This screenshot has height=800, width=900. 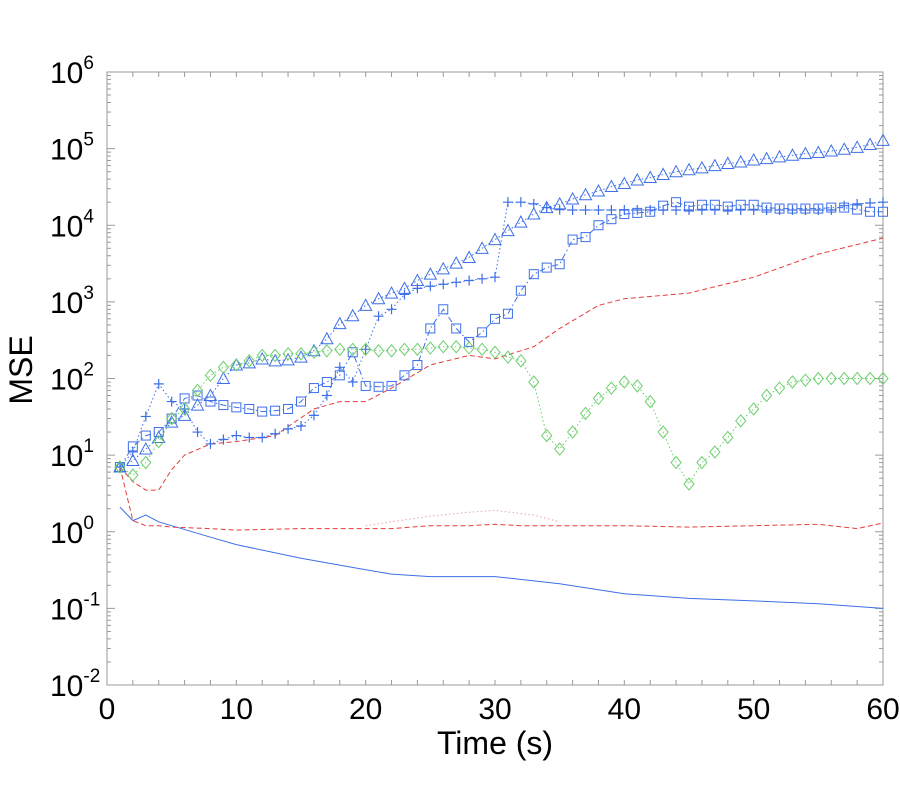 I want to click on y-tick-label: 10⁰, so click(x=72, y=531).